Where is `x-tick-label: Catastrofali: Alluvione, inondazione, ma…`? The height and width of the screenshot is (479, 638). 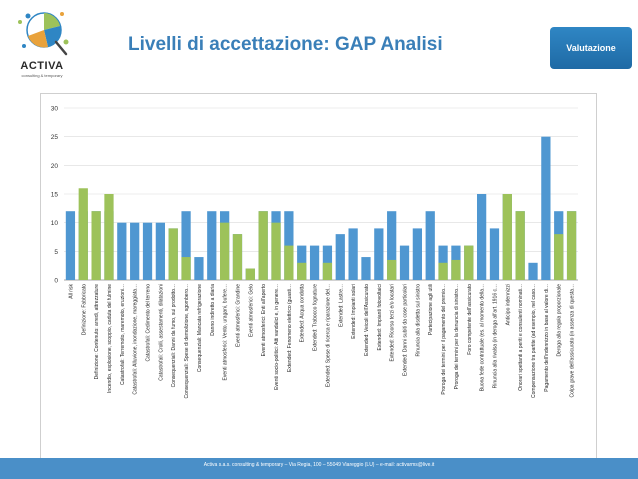 x-tick-label: Catastrofali: Alluvione, inondazione, ma… is located at coordinates (136, 339).